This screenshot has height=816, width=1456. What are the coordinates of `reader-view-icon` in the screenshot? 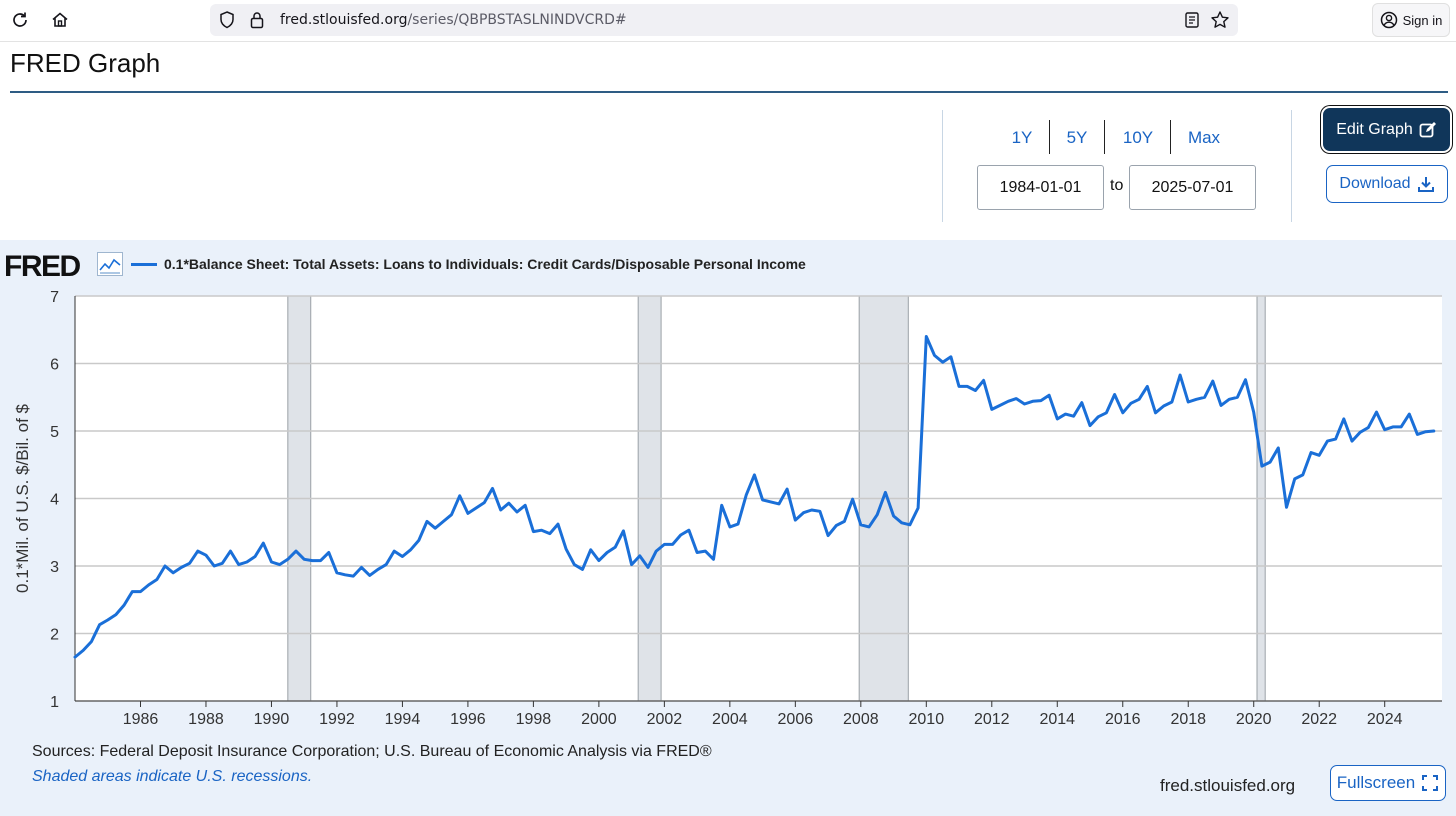 It's located at (1192, 22).